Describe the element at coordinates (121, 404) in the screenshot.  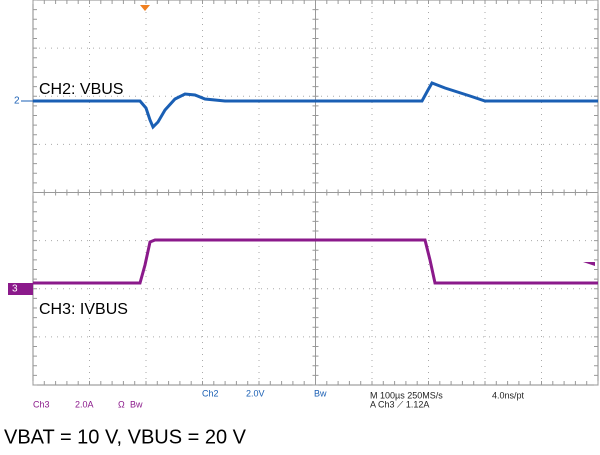
I see `status-ch3-ohm: Ω` at that location.